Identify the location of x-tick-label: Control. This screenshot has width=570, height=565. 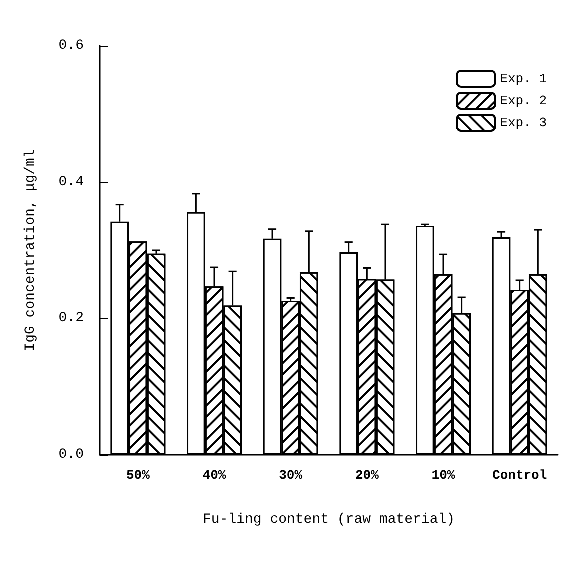
(520, 475).